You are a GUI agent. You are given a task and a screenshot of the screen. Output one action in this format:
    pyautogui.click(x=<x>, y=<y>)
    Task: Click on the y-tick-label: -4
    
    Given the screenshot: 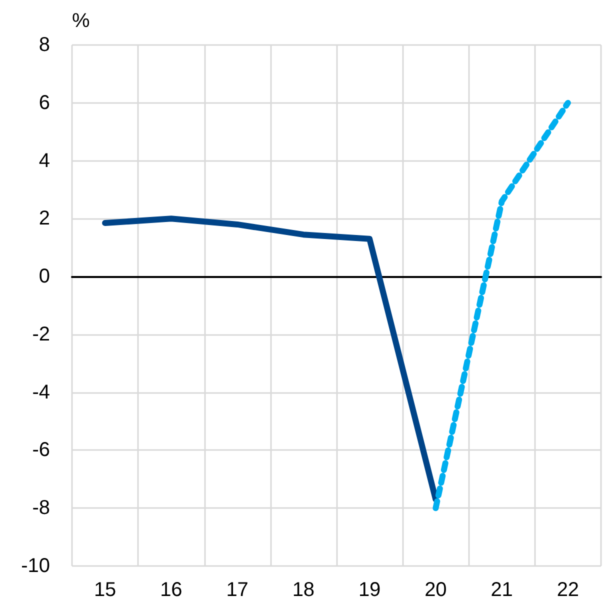 What is the action you would take?
    pyautogui.click(x=41, y=392)
    